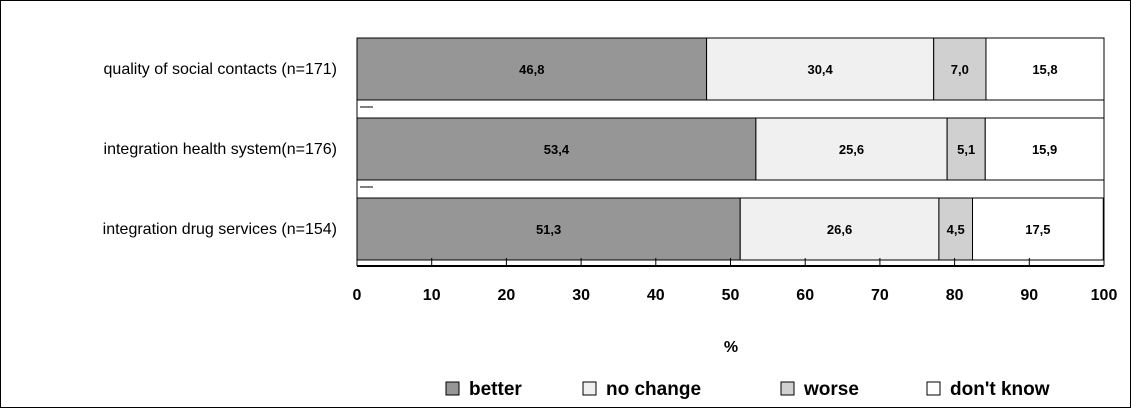 Image resolution: width=1131 pixels, height=408 pixels. Describe the element at coordinates (495, 389) in the screenshot. I see `legend-label-better: better` at that location.